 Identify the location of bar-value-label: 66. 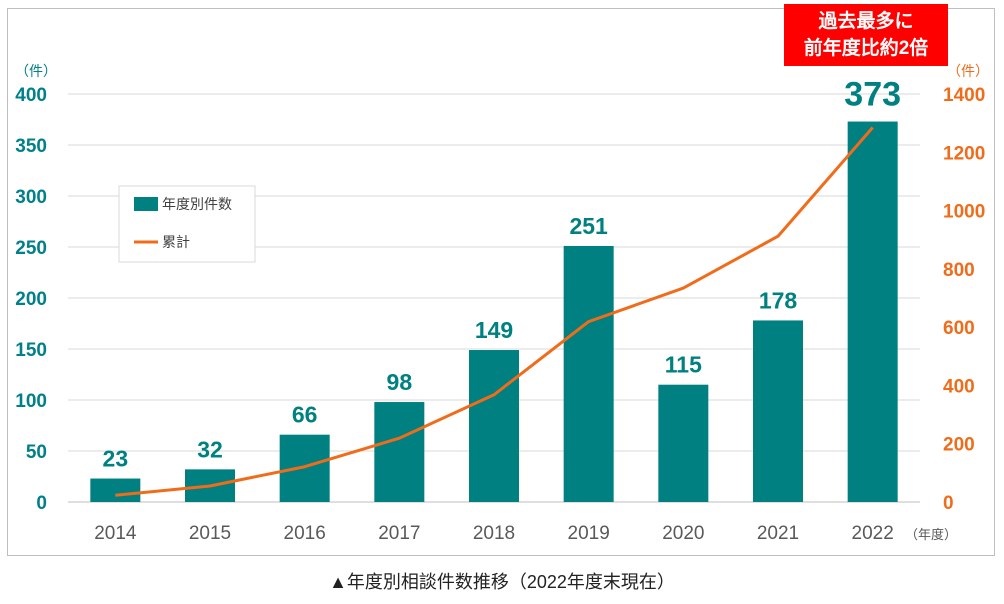
(305, 415).